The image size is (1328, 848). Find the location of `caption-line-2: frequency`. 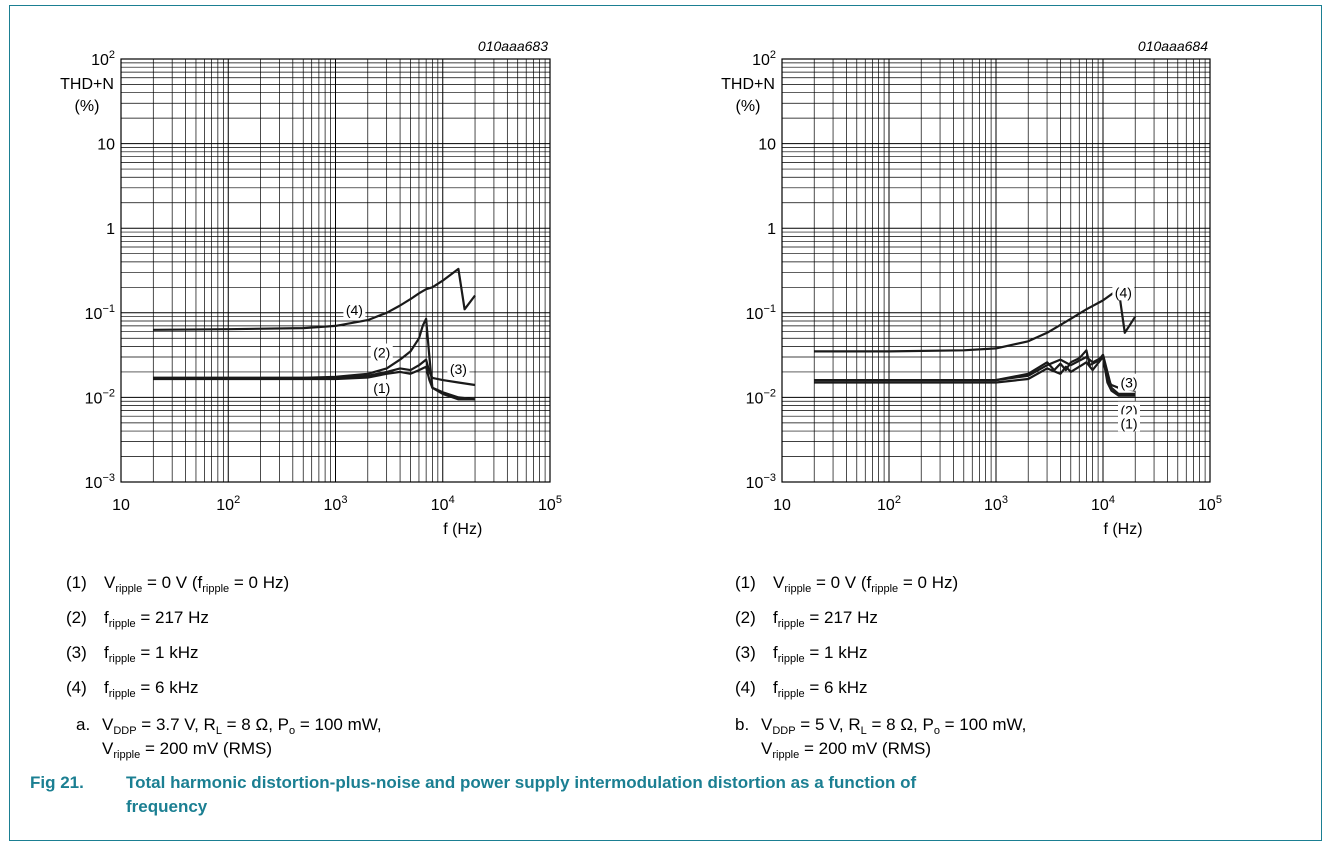

caption-line-2: frequency is located at coordinates (167, 806).